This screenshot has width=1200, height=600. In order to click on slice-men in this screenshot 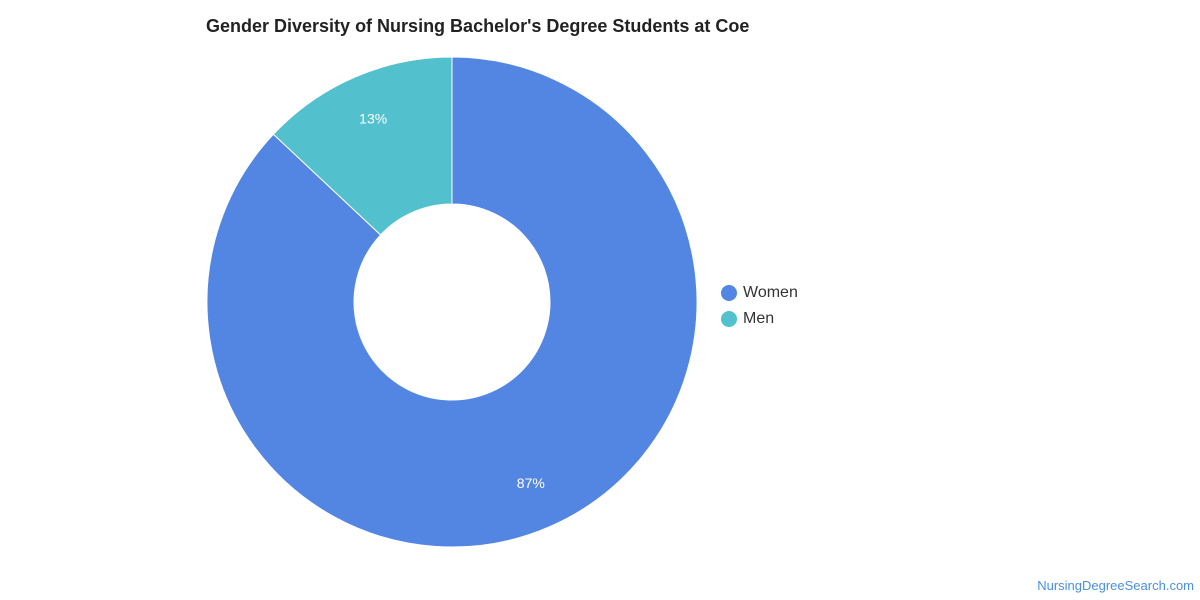, I will do `click(362, 146)`.